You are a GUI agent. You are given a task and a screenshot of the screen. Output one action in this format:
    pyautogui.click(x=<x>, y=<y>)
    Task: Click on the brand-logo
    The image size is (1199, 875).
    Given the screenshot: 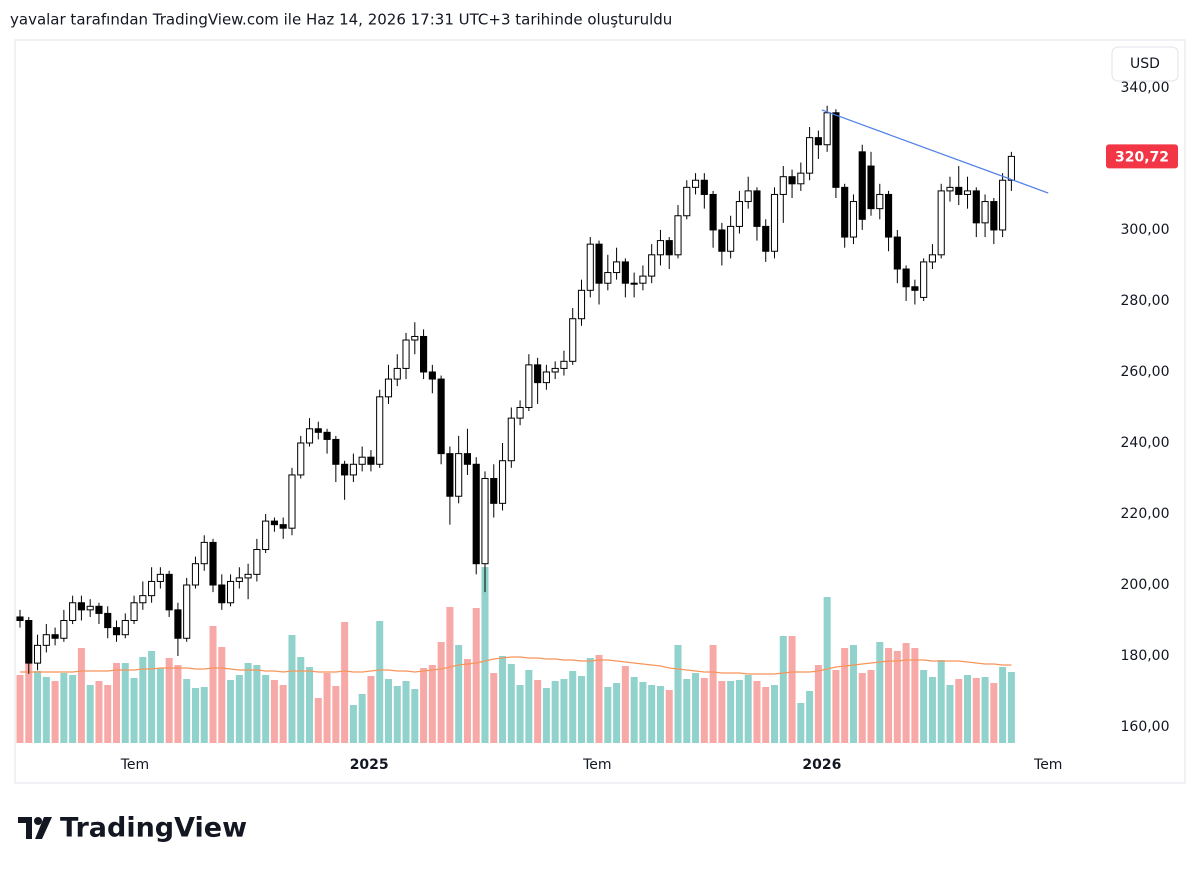 What is the action you would take?
    pyautogui.click(x=35, y=828)
    